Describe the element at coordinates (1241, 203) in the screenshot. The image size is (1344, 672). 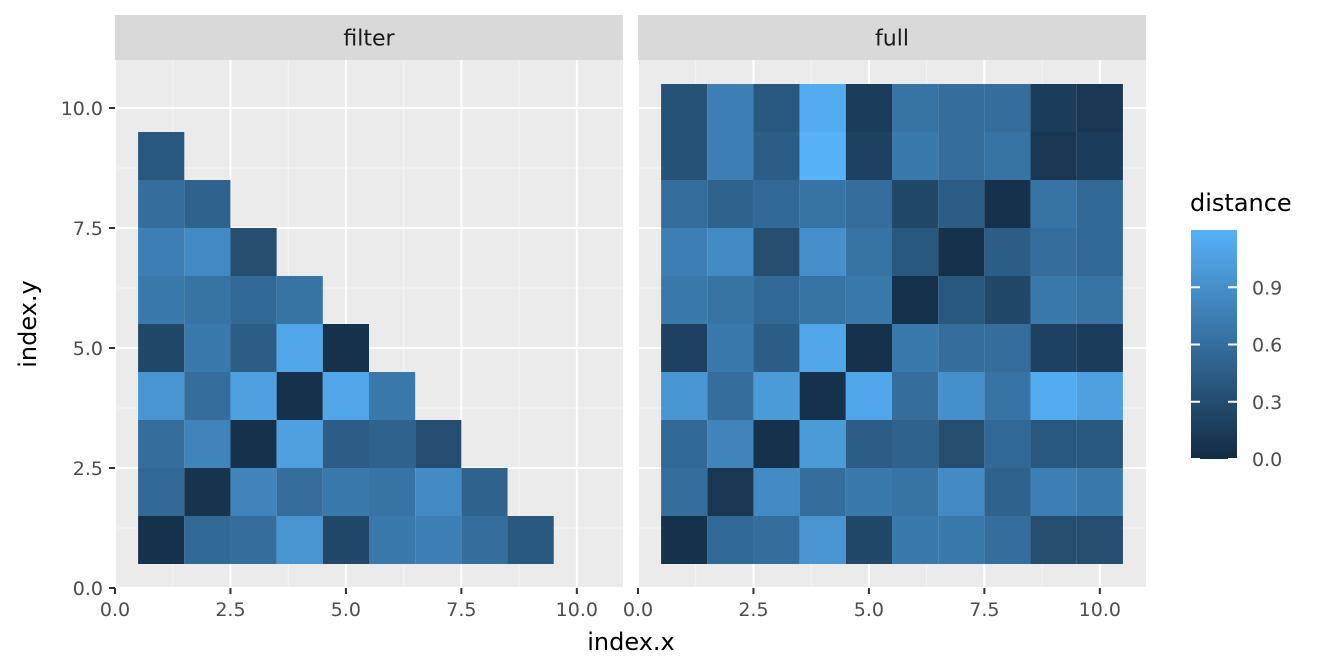
I see `legend-title: distance` at that location.